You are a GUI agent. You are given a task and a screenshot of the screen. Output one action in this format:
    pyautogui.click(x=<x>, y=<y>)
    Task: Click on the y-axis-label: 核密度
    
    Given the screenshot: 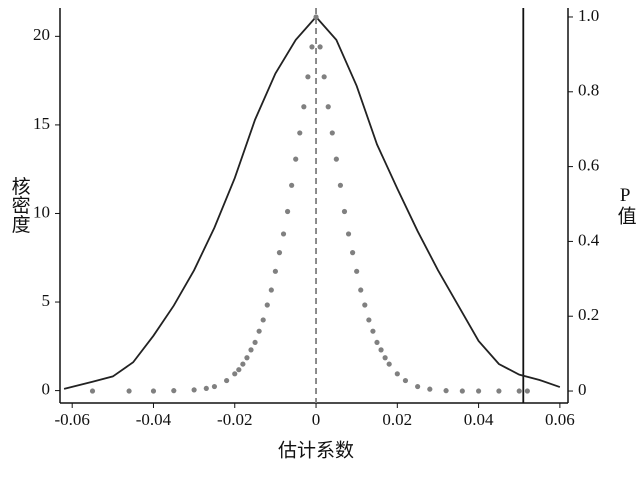 What is the action you would take?
    pyautogui.click(x=20, y=204)
    